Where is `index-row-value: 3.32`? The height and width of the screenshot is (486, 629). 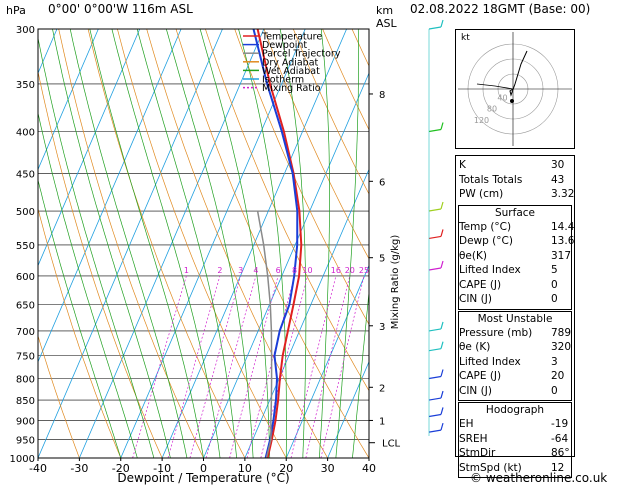 index-row-value: 3.32 is located at coordinates (563, 194).